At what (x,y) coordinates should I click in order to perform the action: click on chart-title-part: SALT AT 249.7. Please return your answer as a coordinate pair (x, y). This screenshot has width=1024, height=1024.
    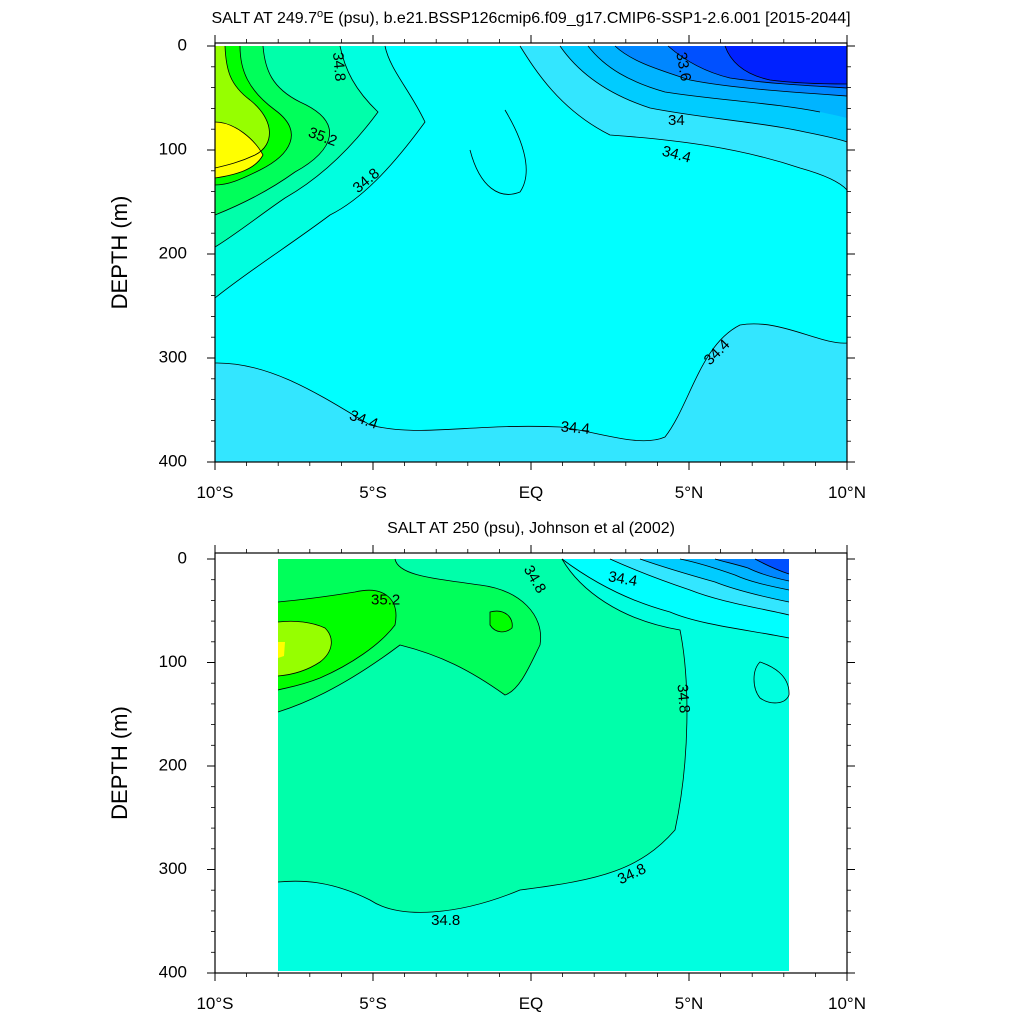
    Looking at the image, I should click on (264, 18).